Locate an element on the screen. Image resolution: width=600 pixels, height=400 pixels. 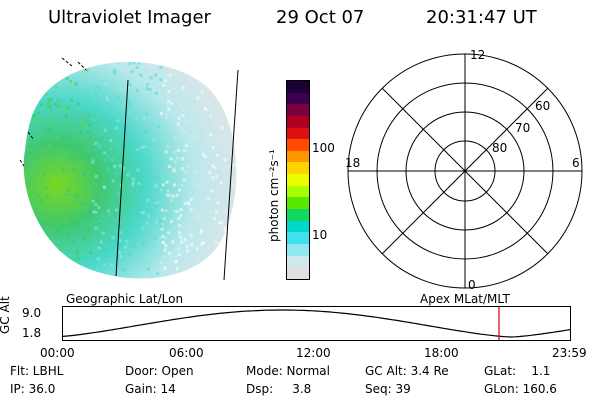
status-glon: GLon: 160.6 is located at coordinates (520, 389).